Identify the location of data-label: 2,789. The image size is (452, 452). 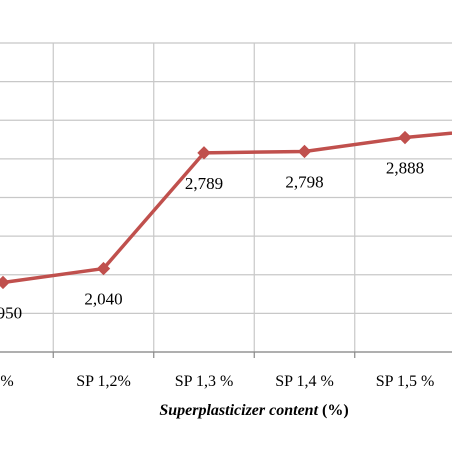
(204, 183).